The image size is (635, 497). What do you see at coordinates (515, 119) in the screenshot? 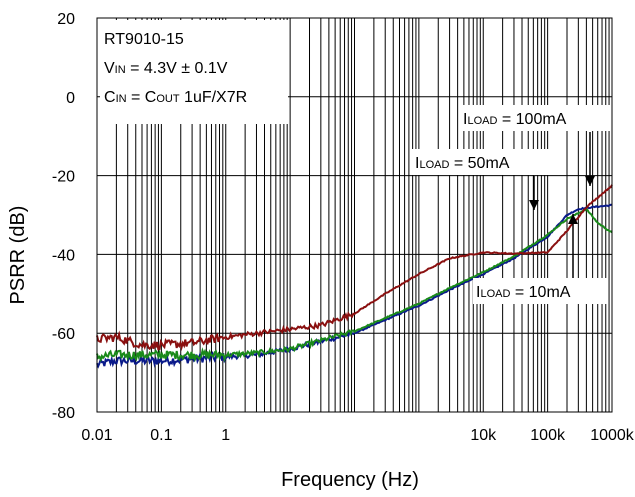
I see `label-iload-100ma: ILOAD = 100mA` at bounding box center [515, 119].